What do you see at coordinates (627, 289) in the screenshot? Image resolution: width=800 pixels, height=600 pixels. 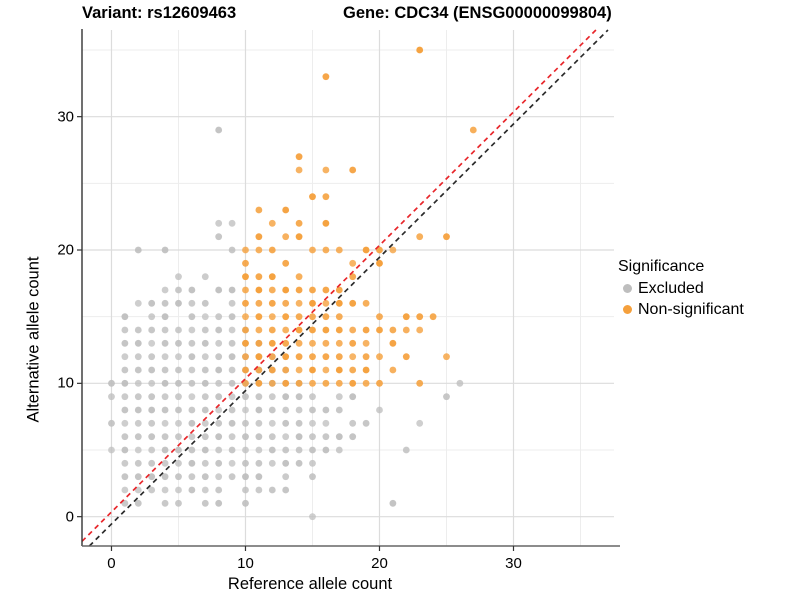 I see `legend-dot-excluded-icon` at bounding box center [627, 289].